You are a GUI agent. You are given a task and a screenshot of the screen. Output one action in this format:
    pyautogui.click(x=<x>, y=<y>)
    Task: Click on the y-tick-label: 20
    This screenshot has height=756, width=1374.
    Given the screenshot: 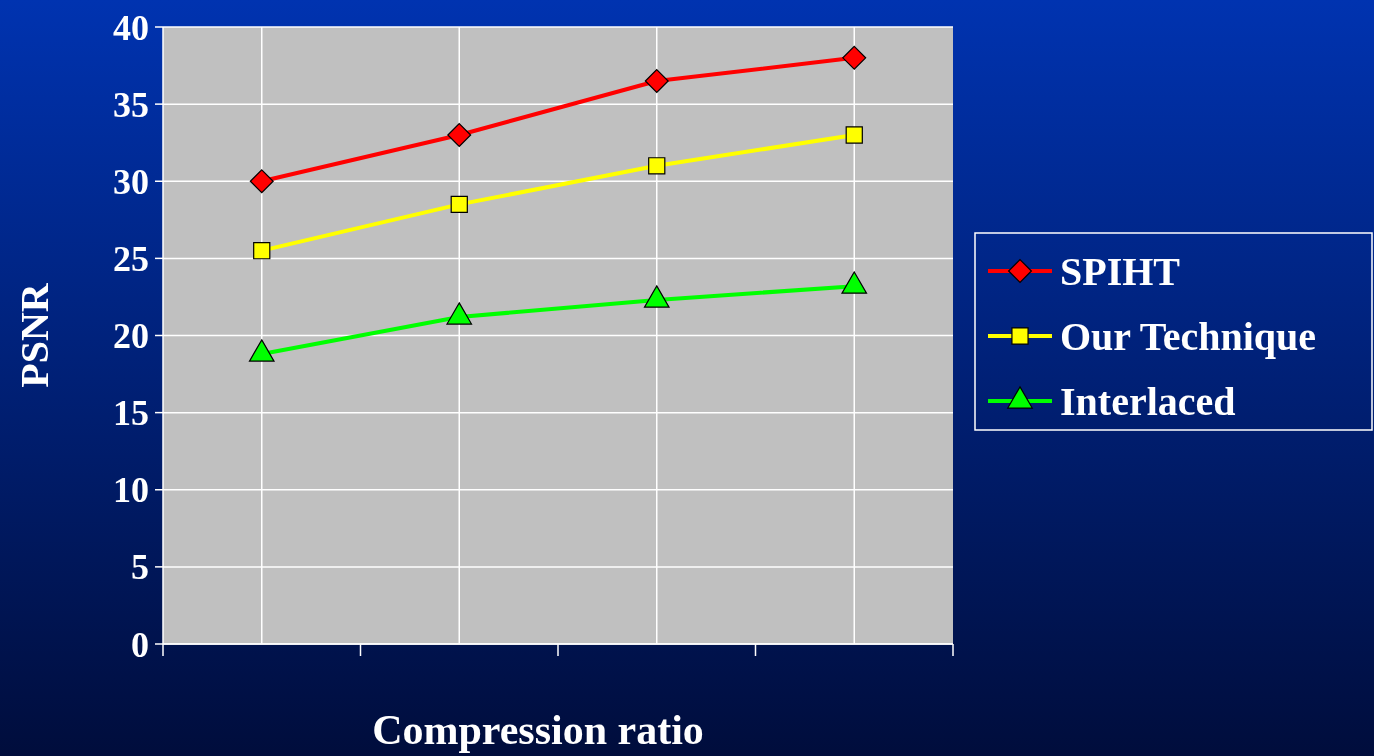 What is the action you would take?
    pyautogui.click(x=131, y=336)
    